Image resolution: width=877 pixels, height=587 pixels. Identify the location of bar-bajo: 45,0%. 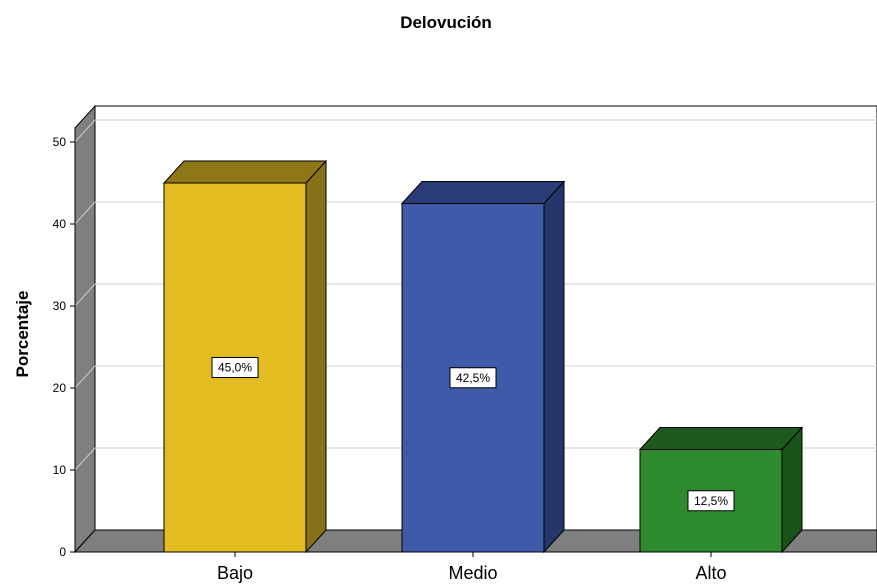
(245, 356).